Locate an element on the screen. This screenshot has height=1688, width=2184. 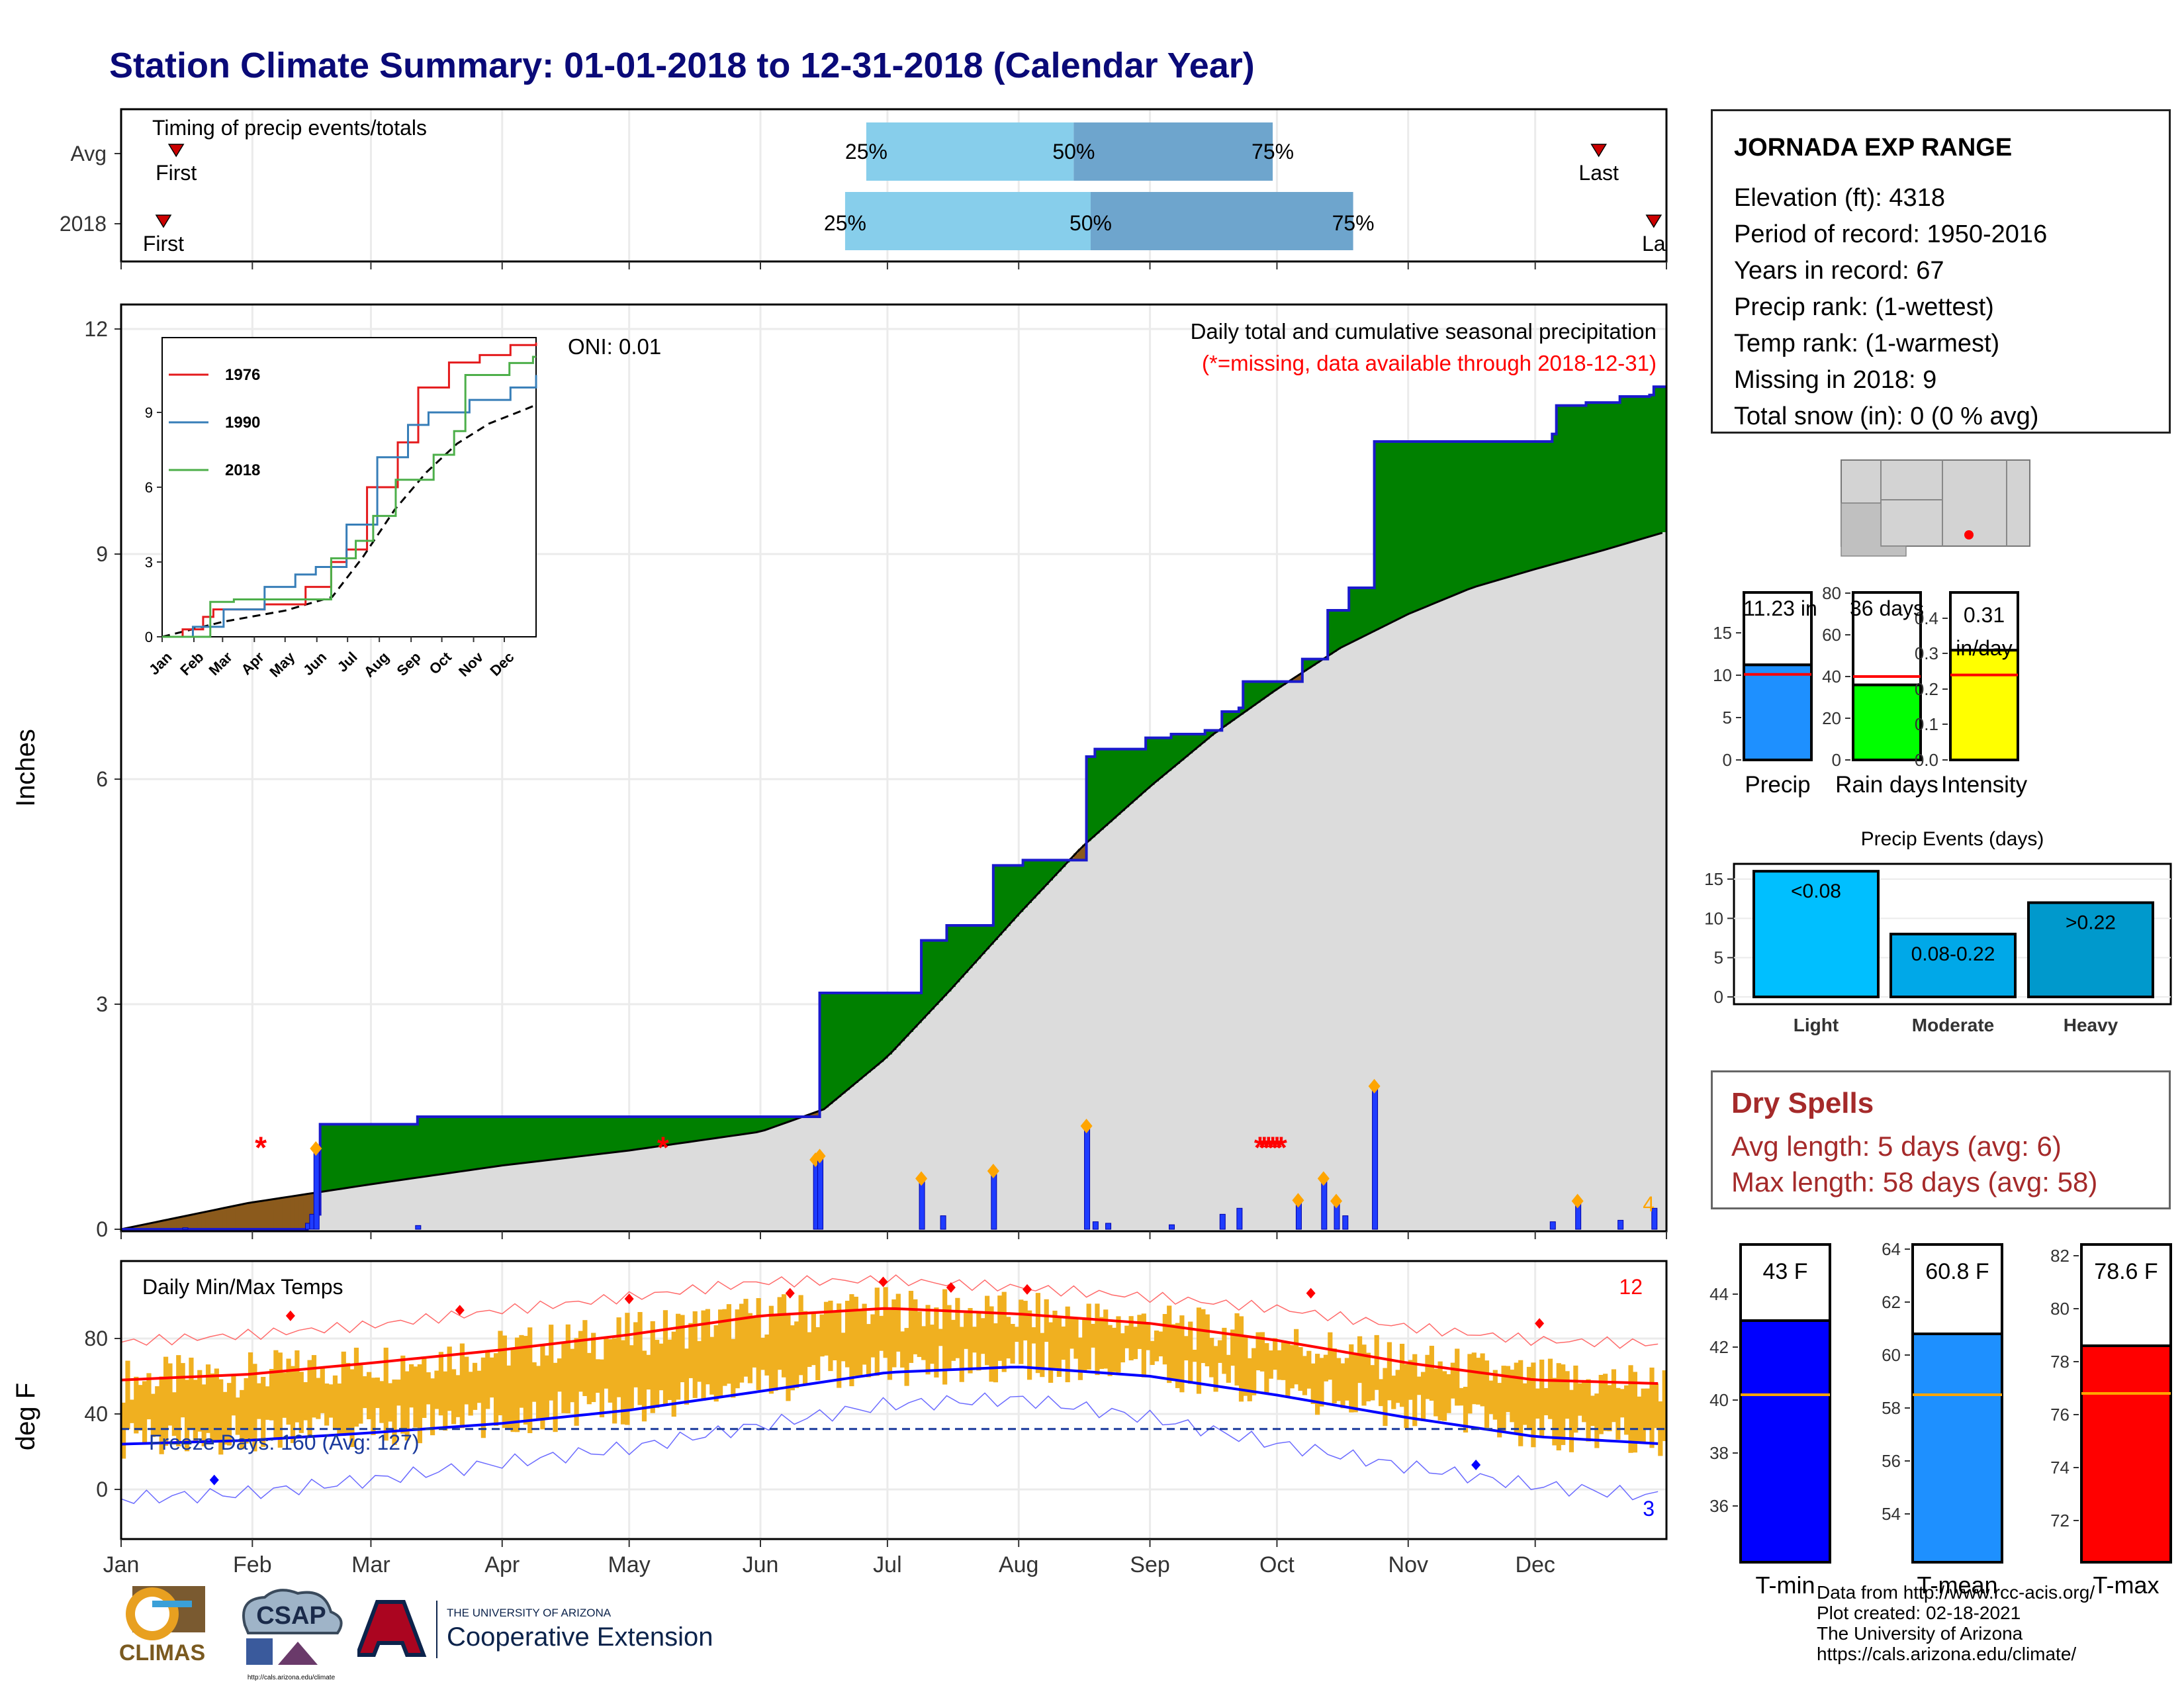
record-high-marker is located at coordinates (790, 1293).